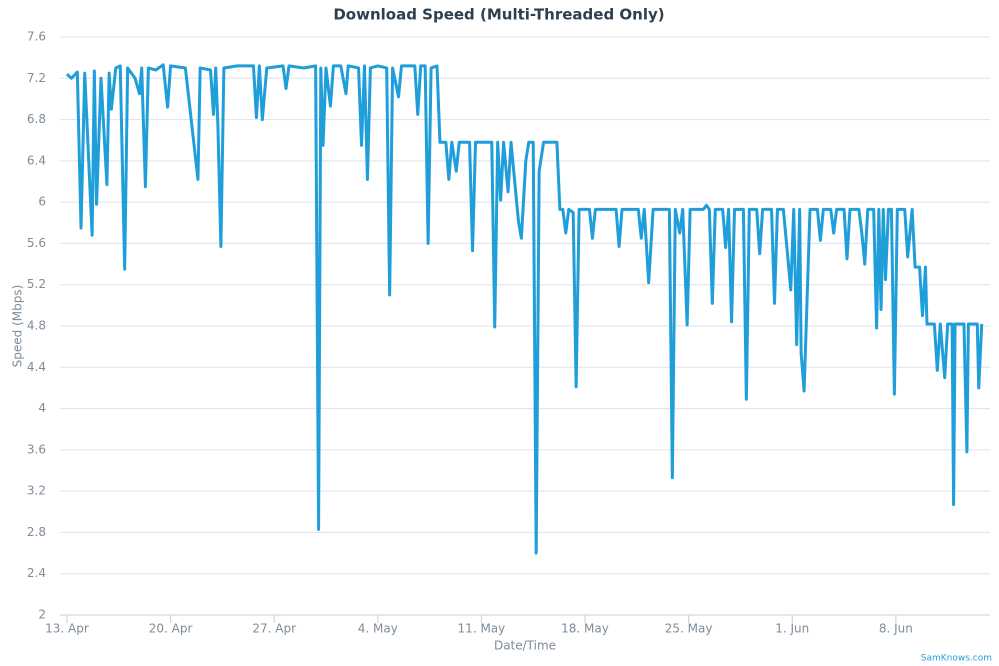 The height and width of the screenshot is (666, 999). Describe the element at coordinates (36, 367) in the screenshot. I see `y-tick-label: 4.4` at that location.